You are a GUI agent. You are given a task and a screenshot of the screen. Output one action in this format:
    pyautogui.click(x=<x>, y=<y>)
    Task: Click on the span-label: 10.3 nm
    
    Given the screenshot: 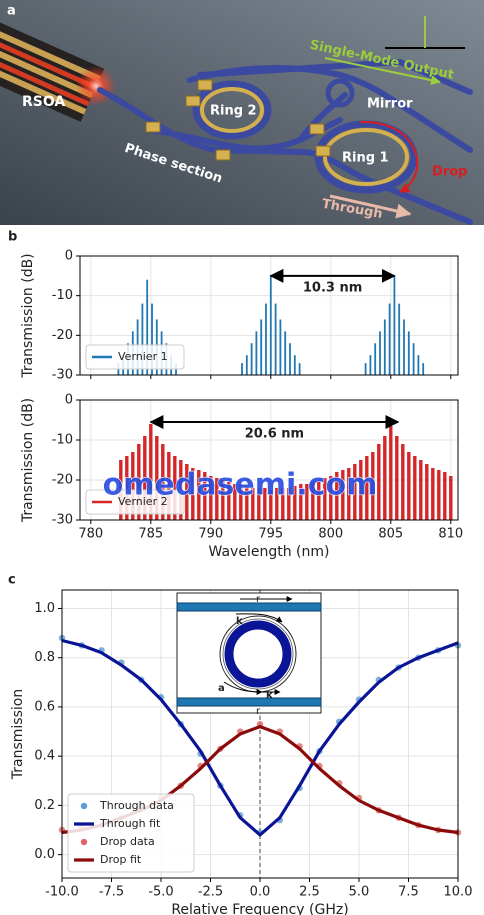 What is the action you would take?
    pyautogui.click(x=332, y=287)
    